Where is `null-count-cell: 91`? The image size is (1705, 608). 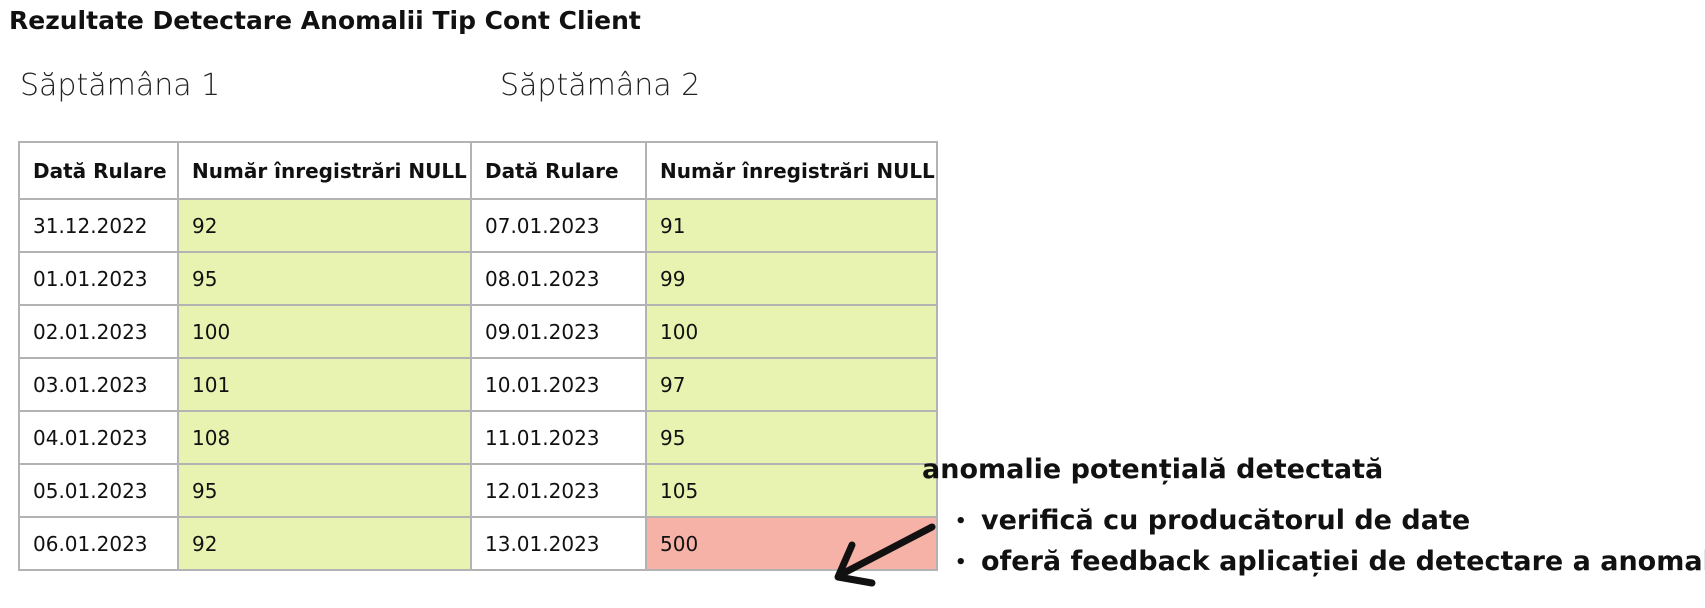 null-count-cell: 91 is located at coordinates (791, 225).